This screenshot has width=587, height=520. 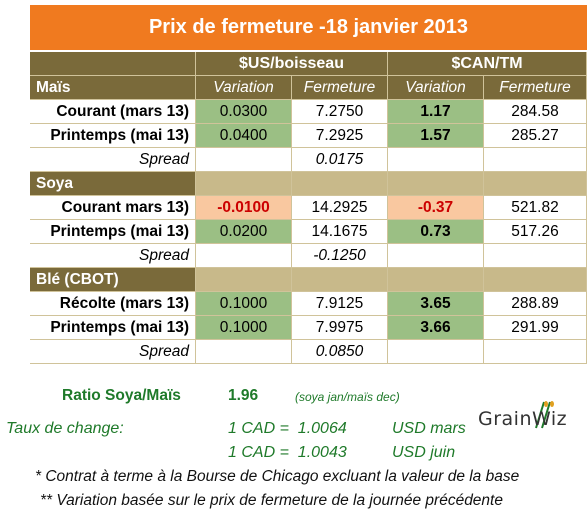 What do you see at coordinates (113, 304) in the screenshot?
I see `row-label: Récolte (mars 13)` at bounding box center [113, 304].